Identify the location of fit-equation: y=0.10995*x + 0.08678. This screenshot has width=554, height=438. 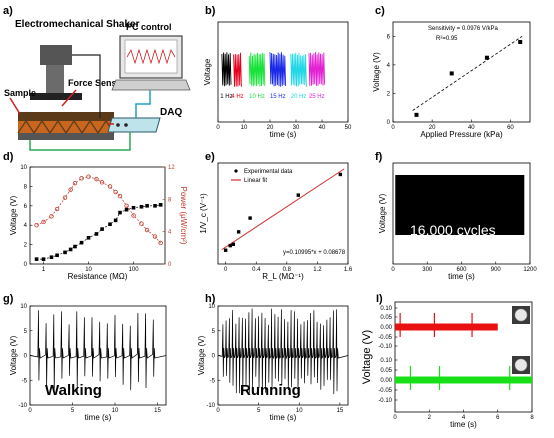
(314, 253).